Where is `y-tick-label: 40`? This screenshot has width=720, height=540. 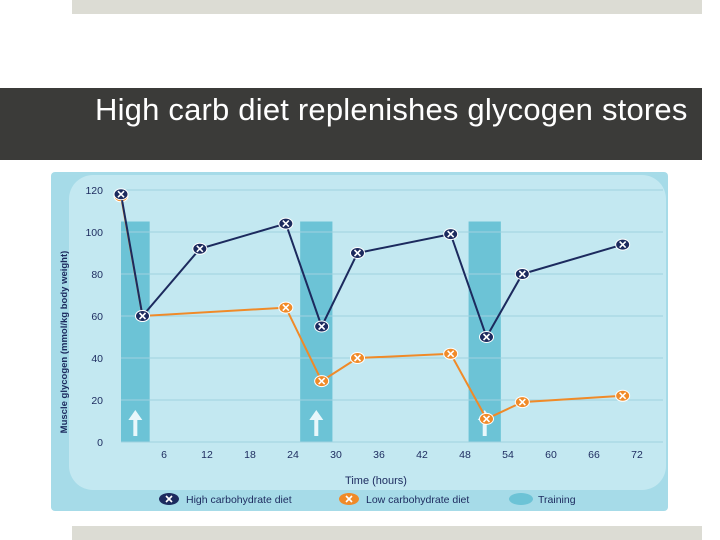
y-tick-label: 40 is located at coordinates (97, 359).